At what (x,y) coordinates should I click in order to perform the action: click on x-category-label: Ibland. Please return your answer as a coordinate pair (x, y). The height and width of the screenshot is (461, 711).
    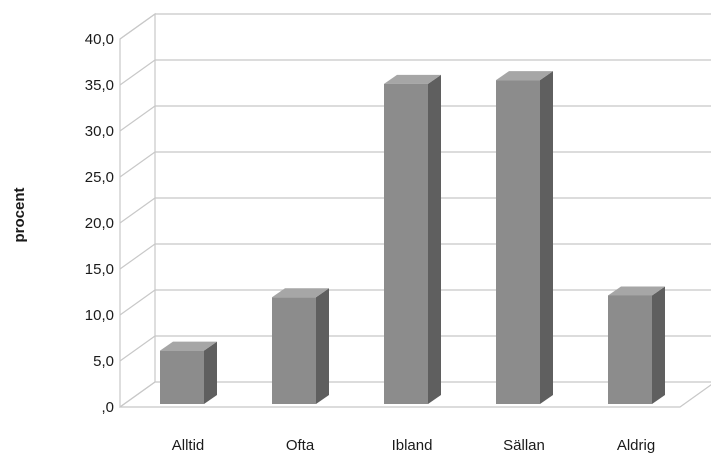
    Looking at the image, I should click on (412, 445).